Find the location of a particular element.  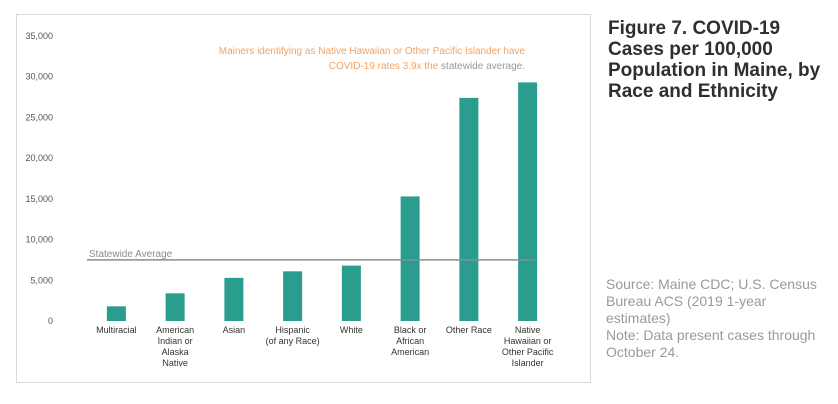

x-tick-label: Black or African American is located at coordinates (410, 341).